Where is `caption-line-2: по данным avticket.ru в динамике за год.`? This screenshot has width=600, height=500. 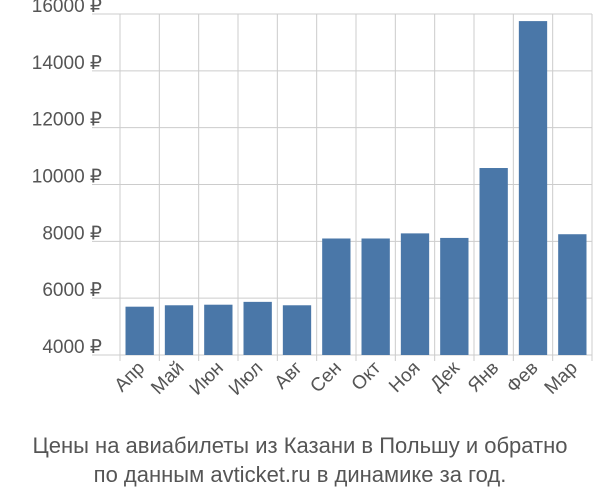 caption-line-2: по данным avticket.ru в динамике за год. is located at coordinates (300, 474).